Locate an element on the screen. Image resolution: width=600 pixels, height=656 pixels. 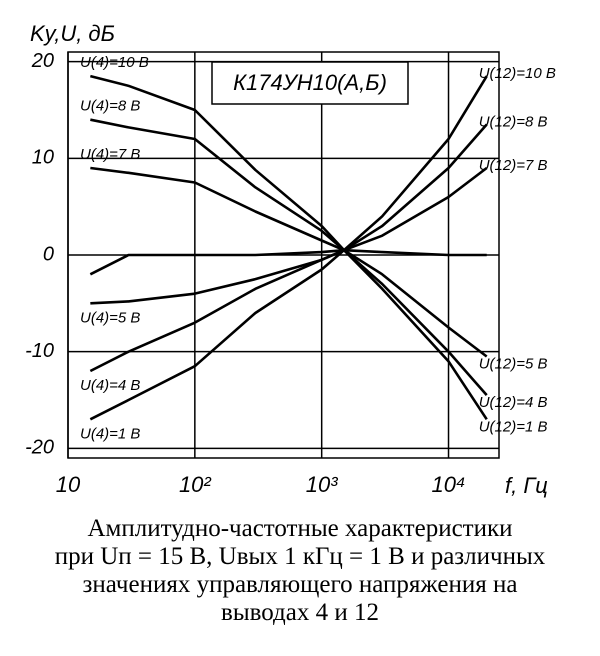
curve-label-left: U(4)=5 В is located at coordinates (110, 317).